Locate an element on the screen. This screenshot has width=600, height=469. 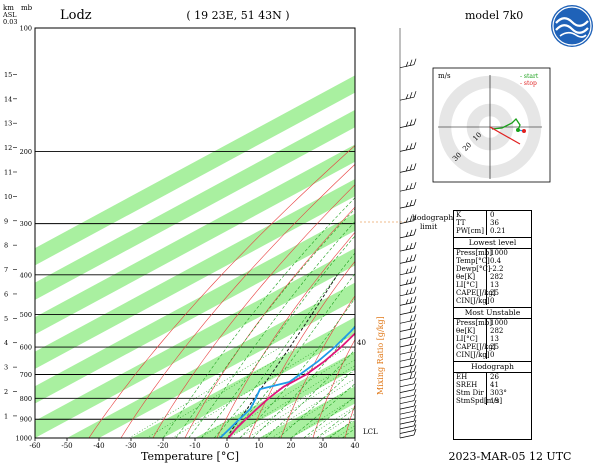
index-row: Temp[°C]0.4 is located at coordinates (492, 261).